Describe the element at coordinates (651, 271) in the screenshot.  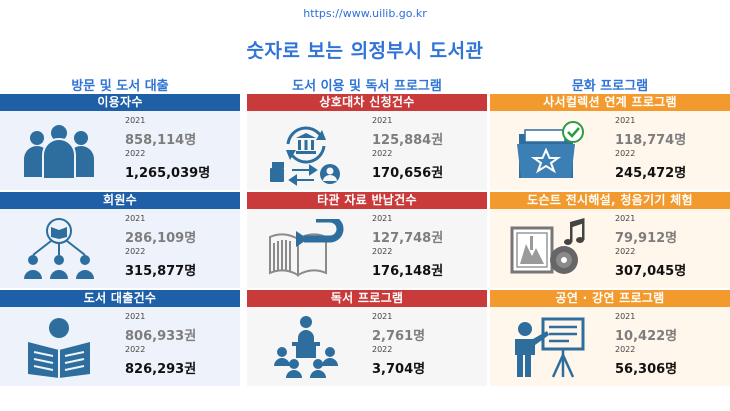
I see `value-current: 307,045명` at that location.